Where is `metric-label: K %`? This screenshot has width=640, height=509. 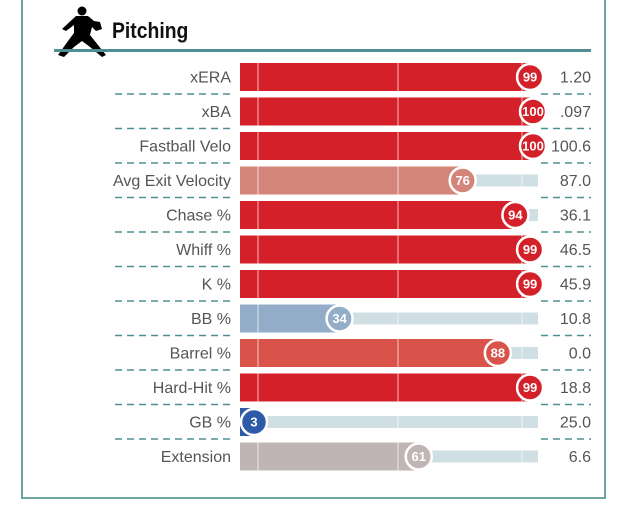
metric-label: K % is located at coordinates (216, 285).